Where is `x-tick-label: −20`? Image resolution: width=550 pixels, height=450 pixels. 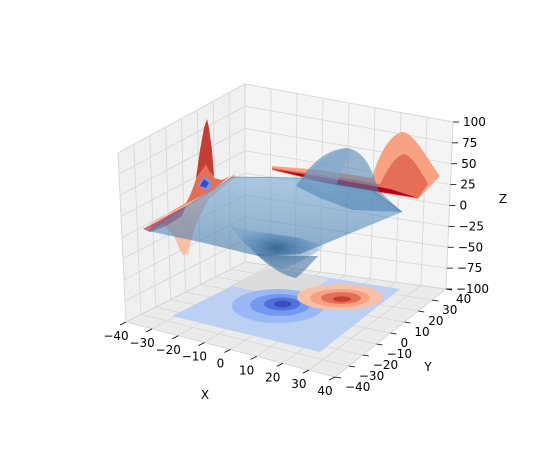
x-tick-label: −20 is located at coordinates (168, 350).